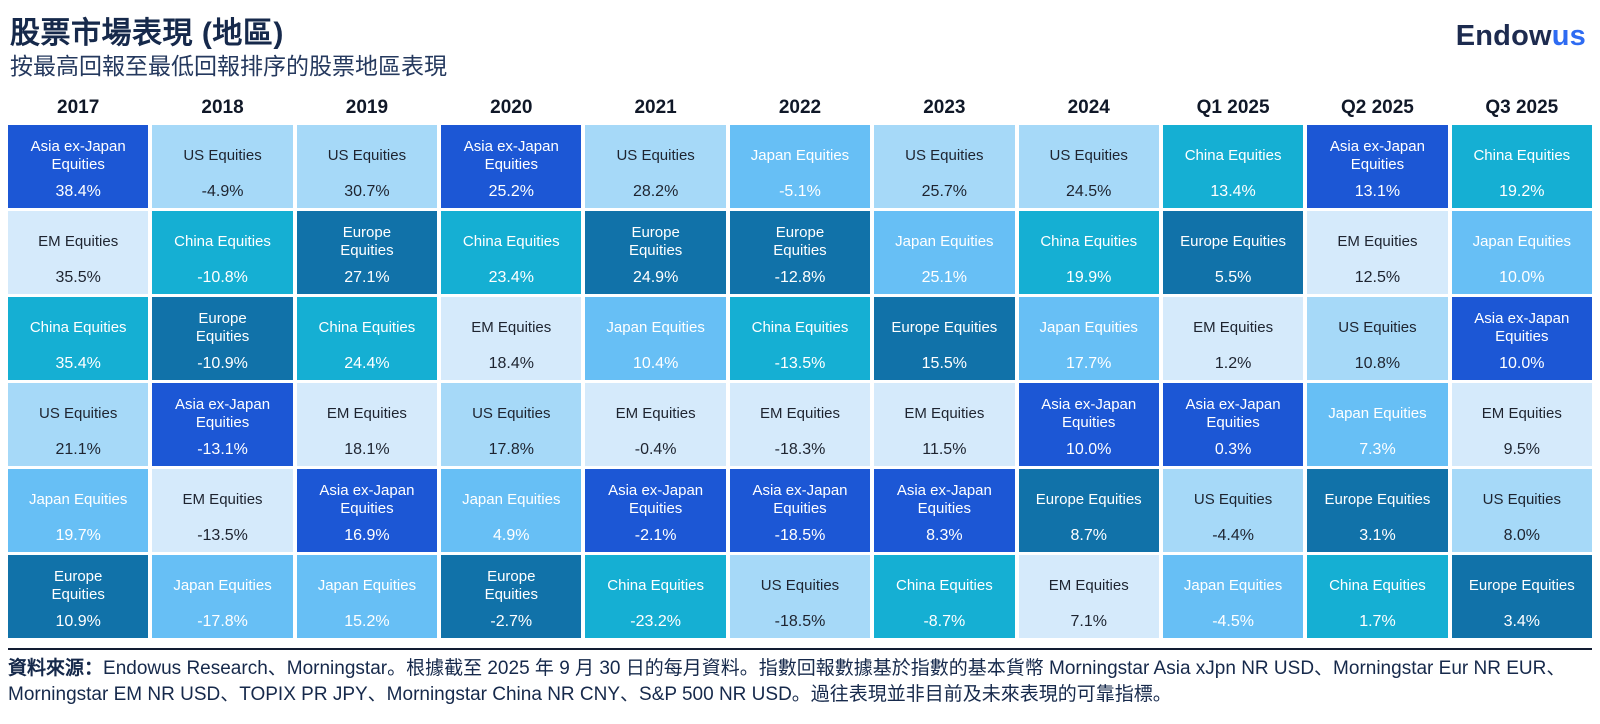  I want to click on return-value: 25.2%, so click(511, 191).